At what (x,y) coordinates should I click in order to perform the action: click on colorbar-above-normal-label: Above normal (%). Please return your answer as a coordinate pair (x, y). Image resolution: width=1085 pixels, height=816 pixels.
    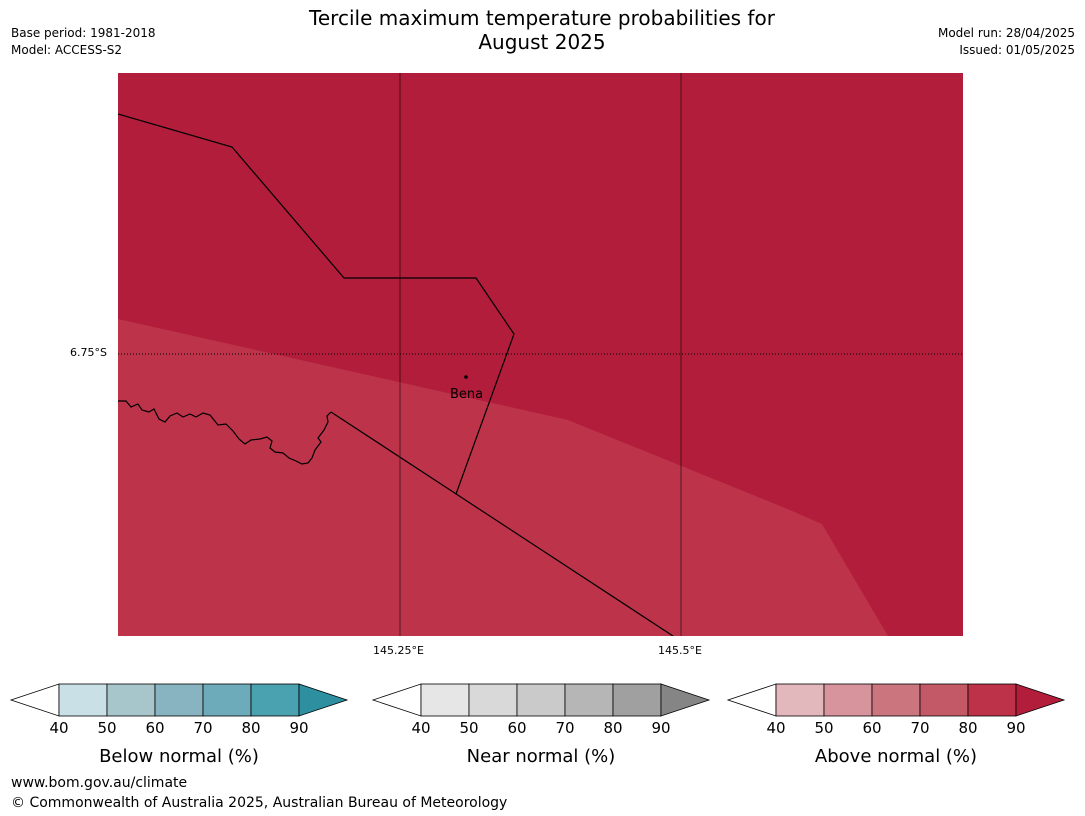
    Looking at the image, I should click on (896, 756).